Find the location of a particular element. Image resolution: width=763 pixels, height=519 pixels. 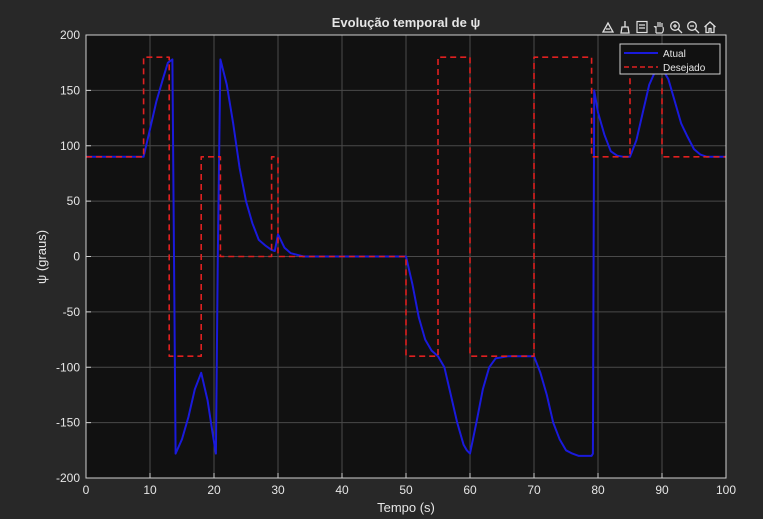

x-tick-label: 20 is located at coordinates (214, 490).